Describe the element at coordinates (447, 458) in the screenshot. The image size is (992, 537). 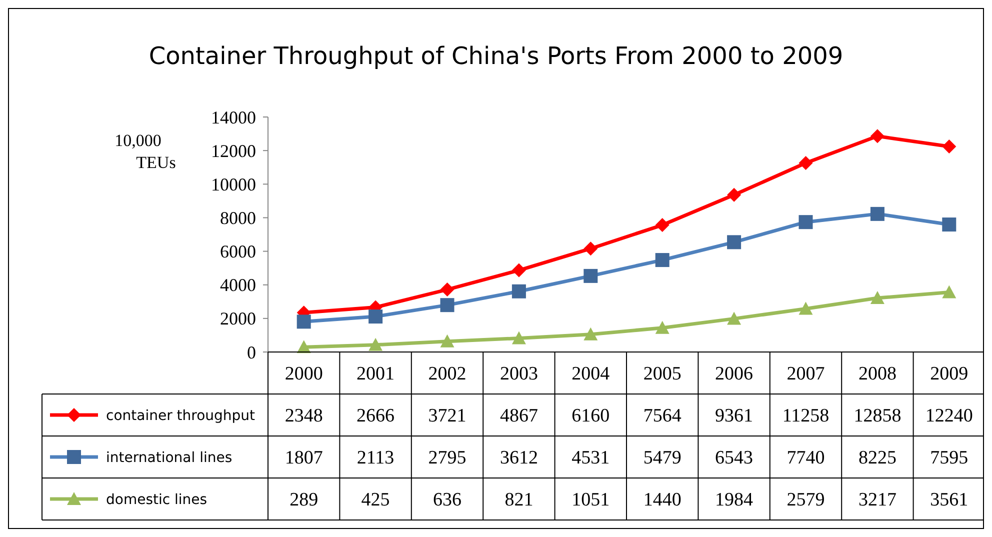
I see `data-label: 2795` at that location.